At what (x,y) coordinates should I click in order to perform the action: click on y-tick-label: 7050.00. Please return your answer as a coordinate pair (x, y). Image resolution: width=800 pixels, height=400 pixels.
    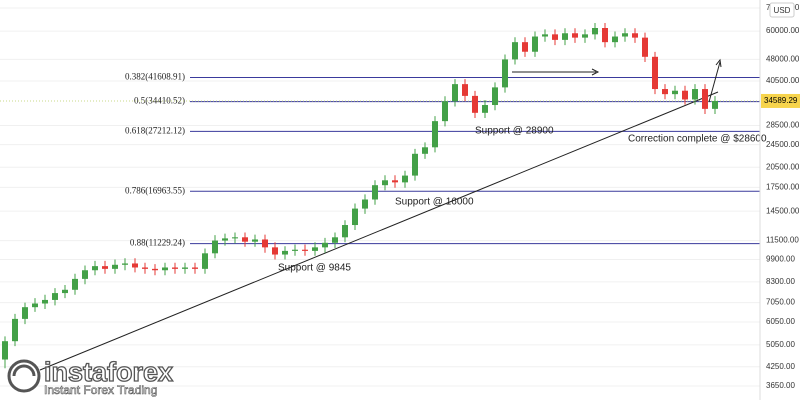
    Looking at the image, I should click on (780, 302).